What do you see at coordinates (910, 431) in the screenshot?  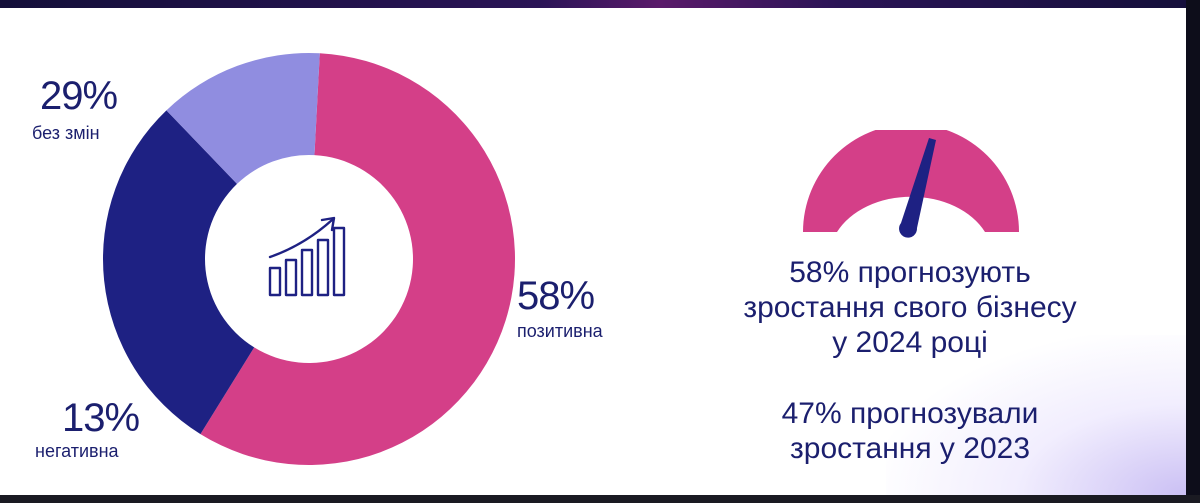 I see `forecast-2023: 47% прогнозували зростання у 2023` at bounding box center [910, 431].